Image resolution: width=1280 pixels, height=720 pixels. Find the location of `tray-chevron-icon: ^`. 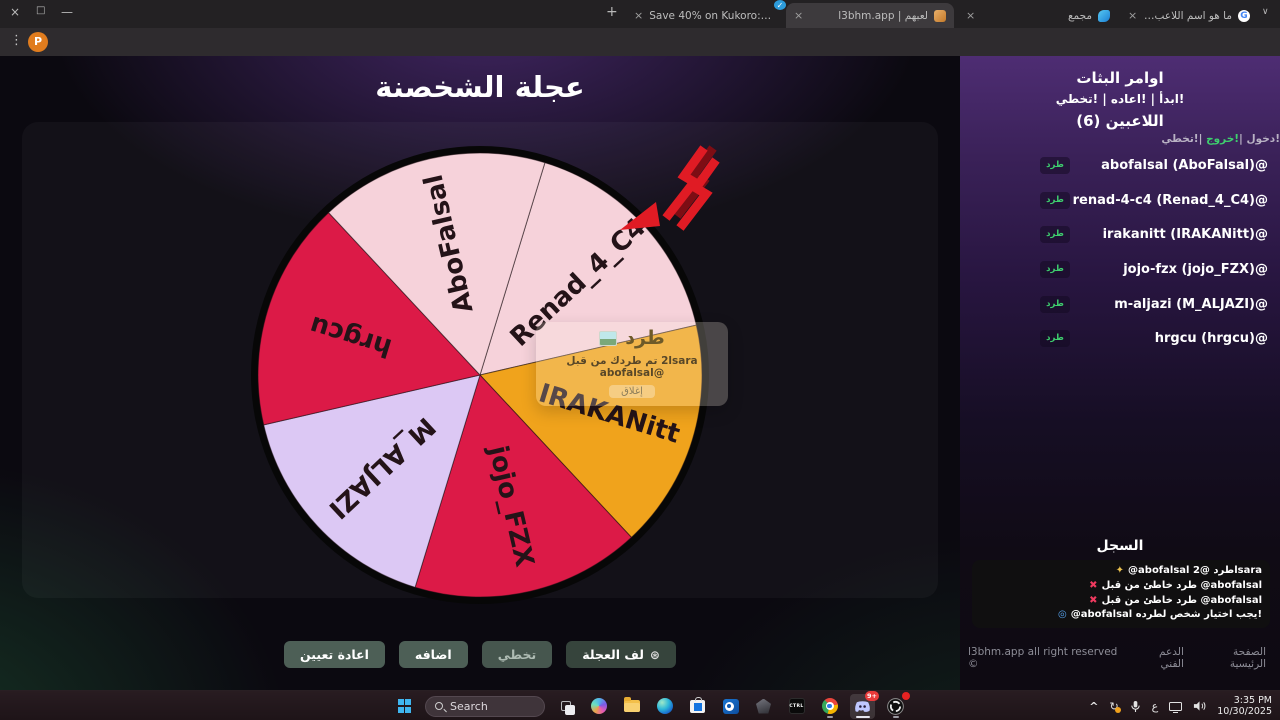

tray-chevron-icon: ^ is located at coordinates (1094, 706).